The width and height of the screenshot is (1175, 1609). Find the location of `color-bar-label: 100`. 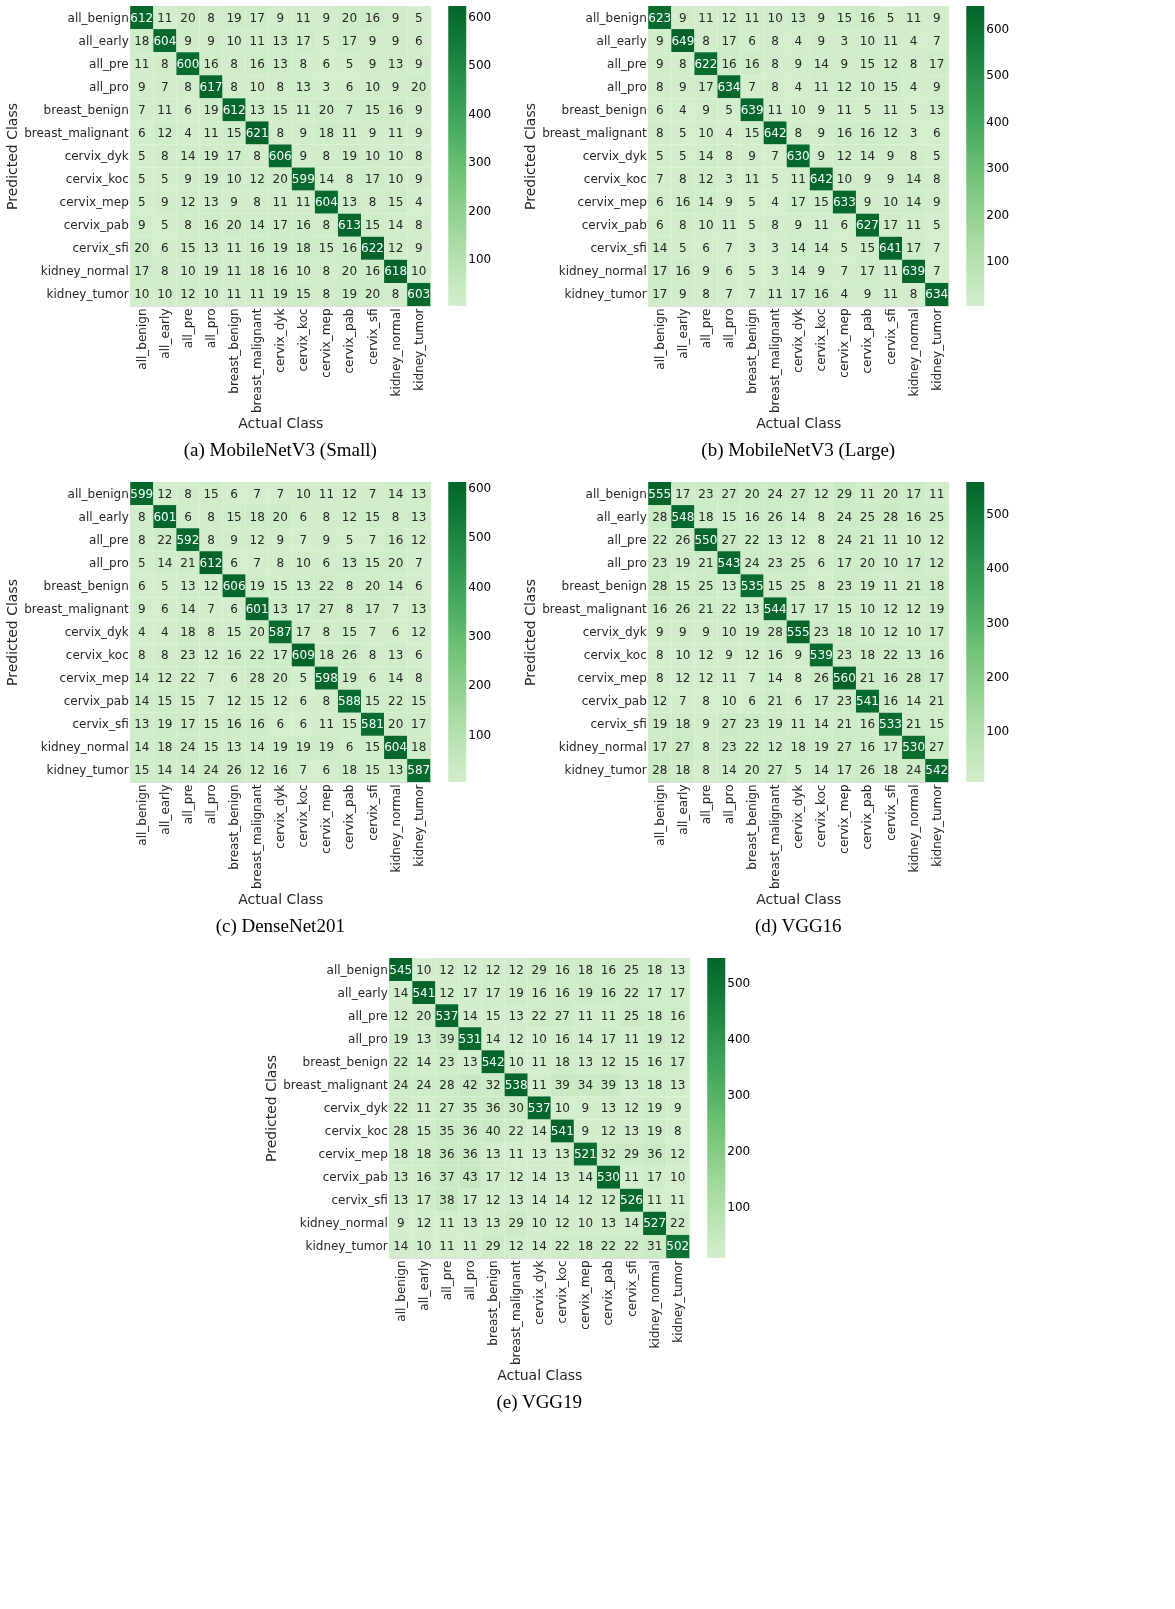

color-bar-label: 100 is located at coordinates (480, 734).